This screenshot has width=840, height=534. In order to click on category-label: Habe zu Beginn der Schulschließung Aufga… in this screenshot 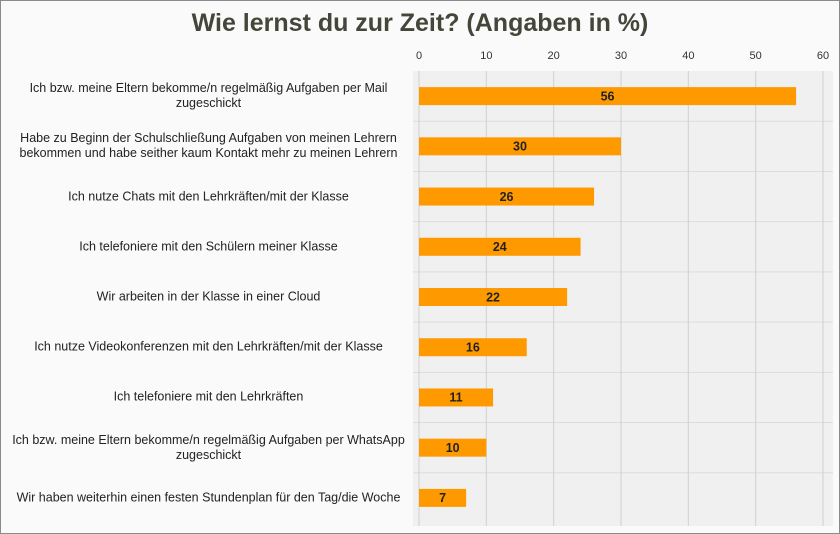, I will do `click(208, 146)`.